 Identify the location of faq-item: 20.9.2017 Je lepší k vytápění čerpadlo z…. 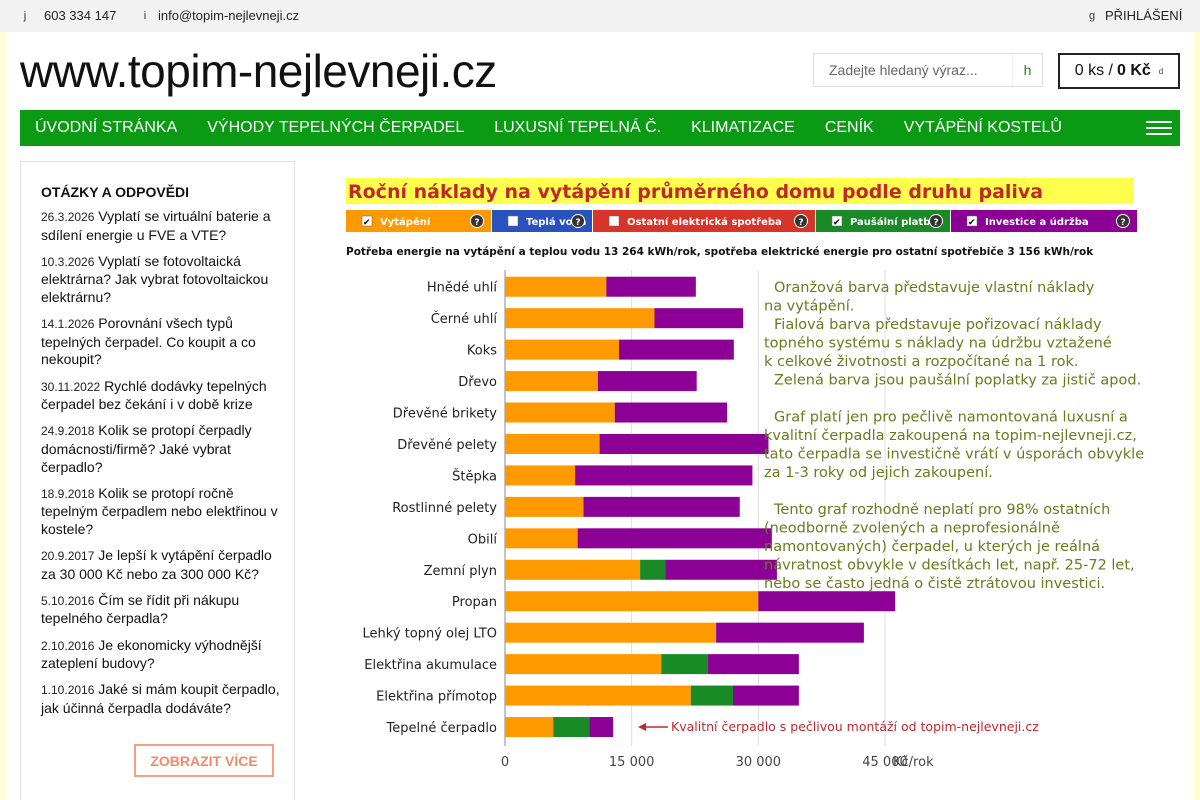
(161, 565).